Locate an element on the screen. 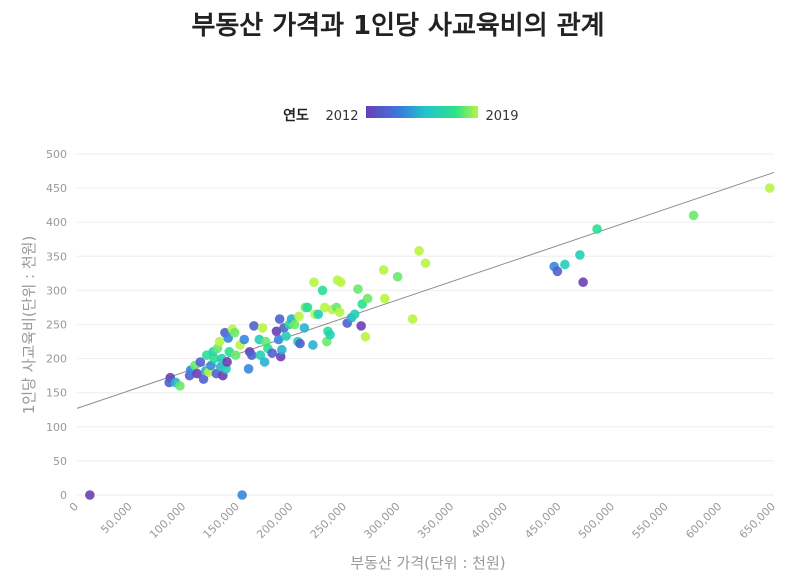 This screenshot has width=796, height=575. legend-max-label: 2019 is located at coordinates (501, 116).